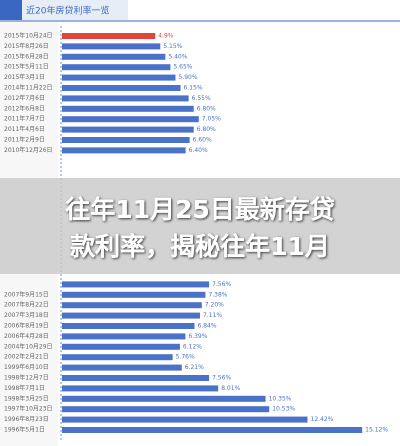 Image resolution: width=400 pixels, height=446 pixels. I want to click on value-label: 5.65%, so click(182, 67).